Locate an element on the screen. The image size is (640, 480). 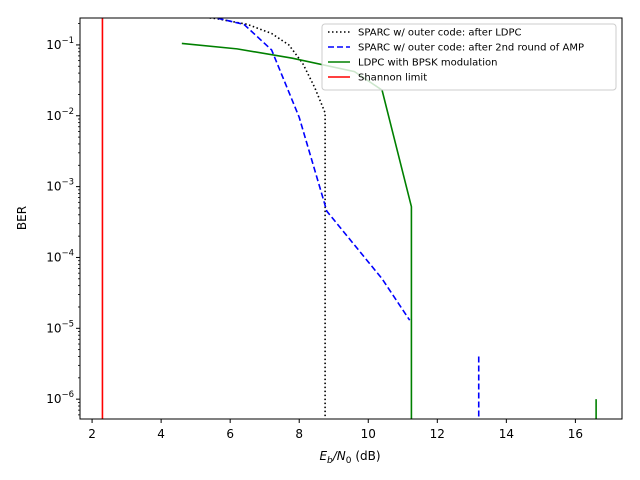
legend-label: Shannon limit is located at coordinates (392, 78).